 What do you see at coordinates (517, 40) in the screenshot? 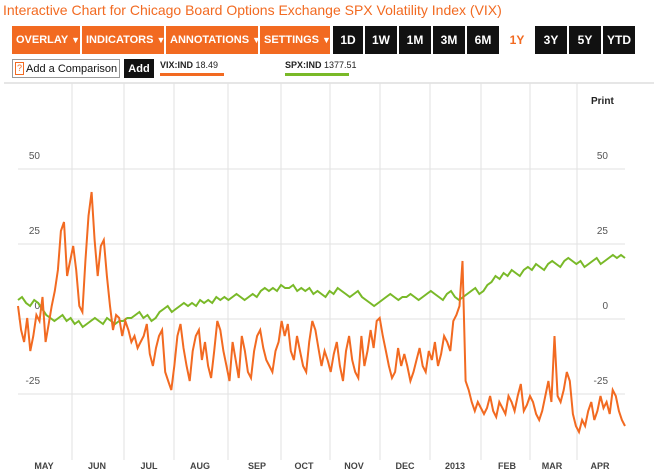
I see `range-1y-button: 1Y` at bounding box center [517, 40].